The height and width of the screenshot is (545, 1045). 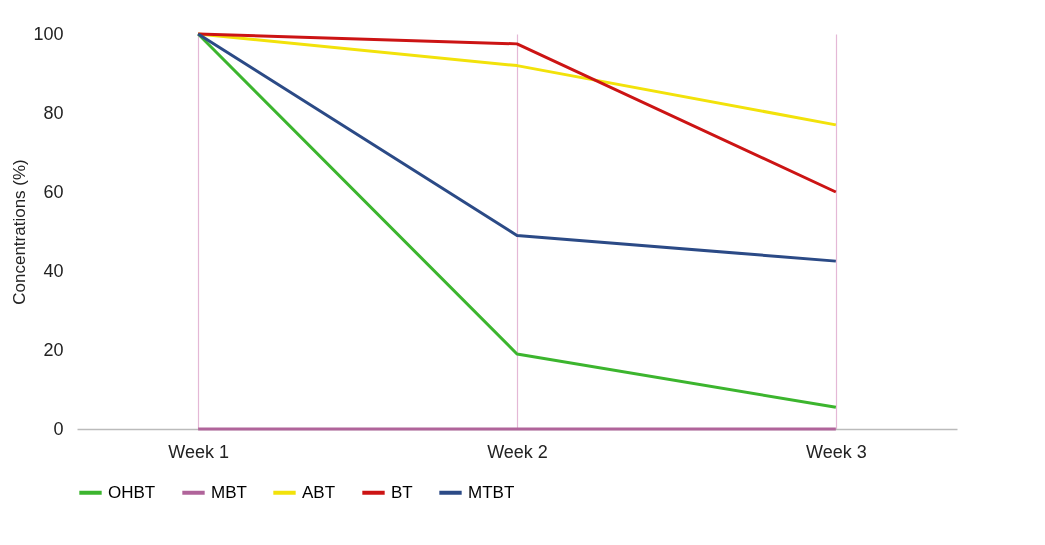 I want to click on y-tick-label: 0, so click(x=58, y=428).